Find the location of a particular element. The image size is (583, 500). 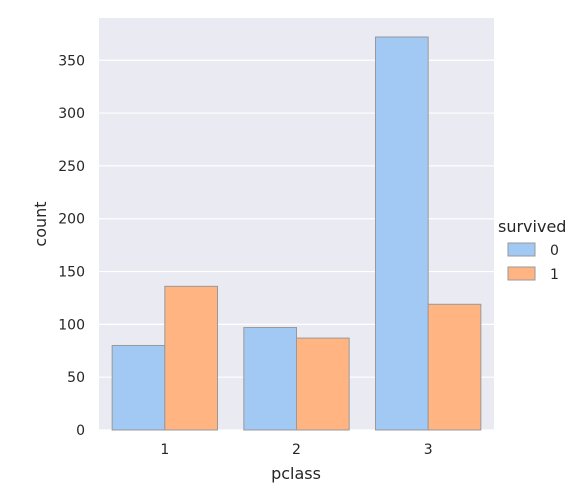

x-tick-labels: 1 2 3 is located at coordinates (296, 450).